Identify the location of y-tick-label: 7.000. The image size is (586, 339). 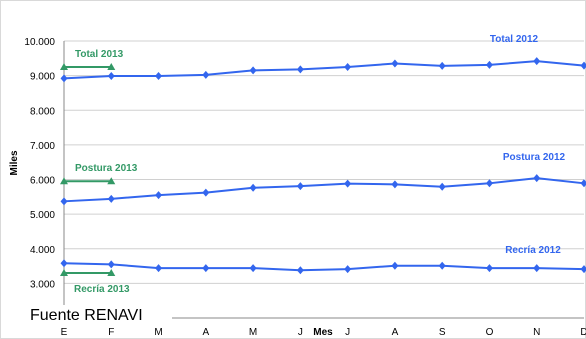
(42, 146).